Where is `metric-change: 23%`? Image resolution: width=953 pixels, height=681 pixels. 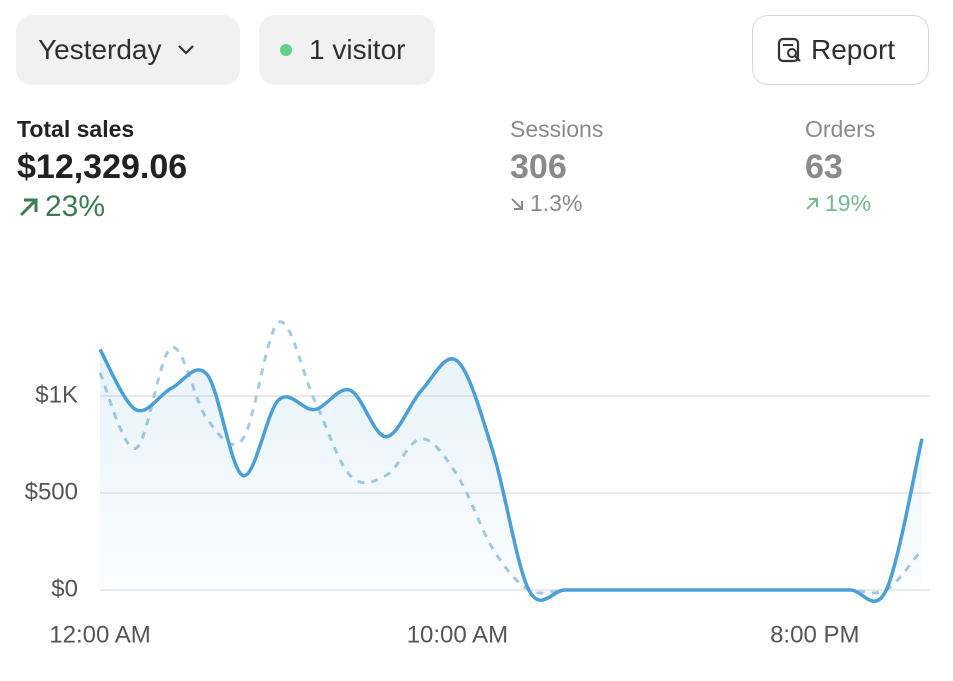 metric-change: 23% is located at coordinates (102, 207).